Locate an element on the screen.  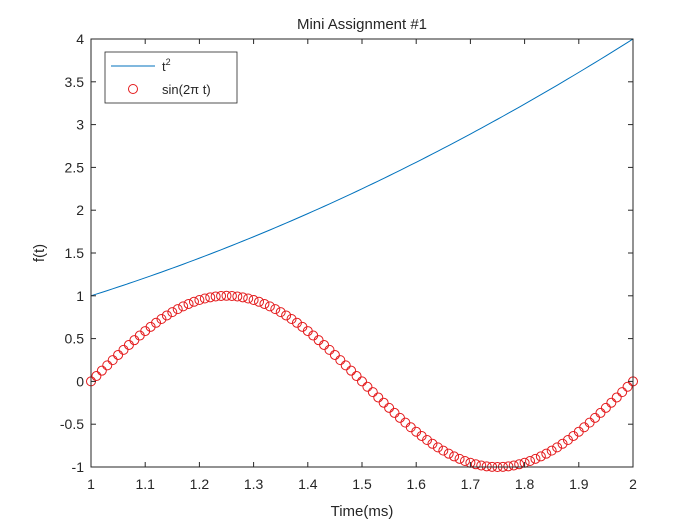
y-tick-label: 4 is located at coordinates (80, 39).